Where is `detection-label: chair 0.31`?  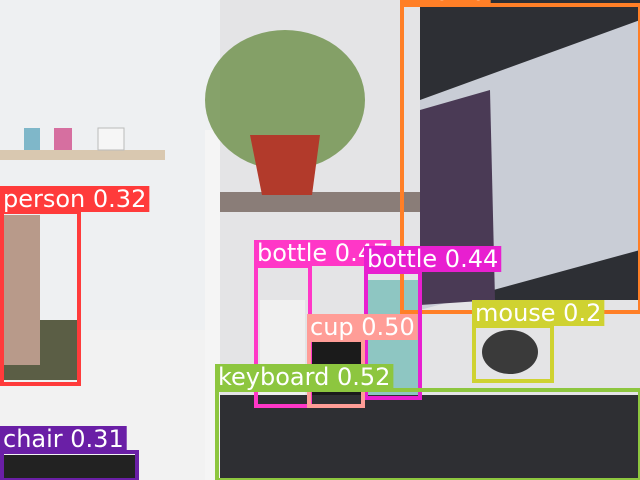 detection-label: chair 0.31 is located at coordinates (63, 439).